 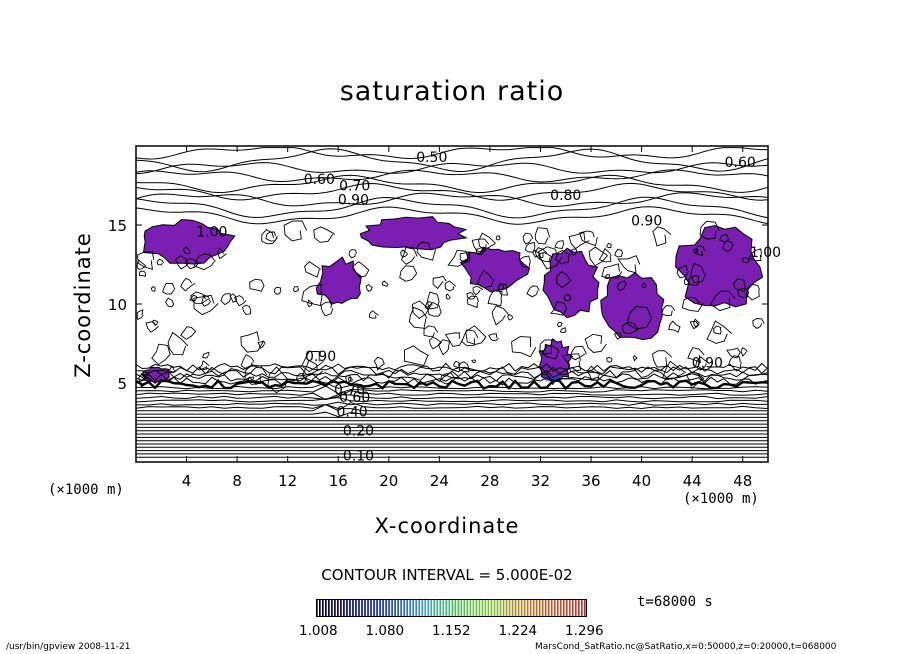 I want to click on colorbar-tick-label: 1.080, so click(x=385, y=631).